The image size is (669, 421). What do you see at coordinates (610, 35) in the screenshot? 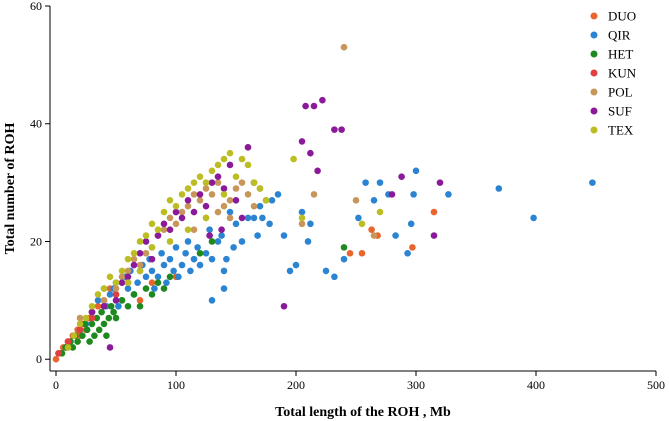
I see `legend-item-qir: QIR` at bounding box center [610, 35].